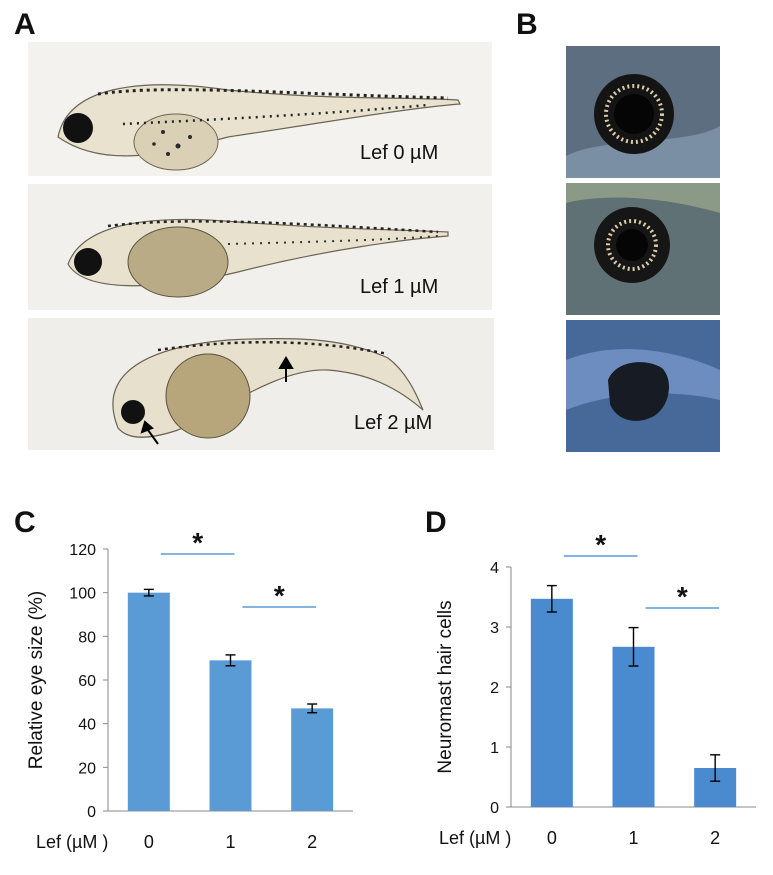 The height and width of the screenshot is (875, 773). Describe the element at coordinates (82, 594) in the screenshot. I see `y-tick-label: 100` at that location.